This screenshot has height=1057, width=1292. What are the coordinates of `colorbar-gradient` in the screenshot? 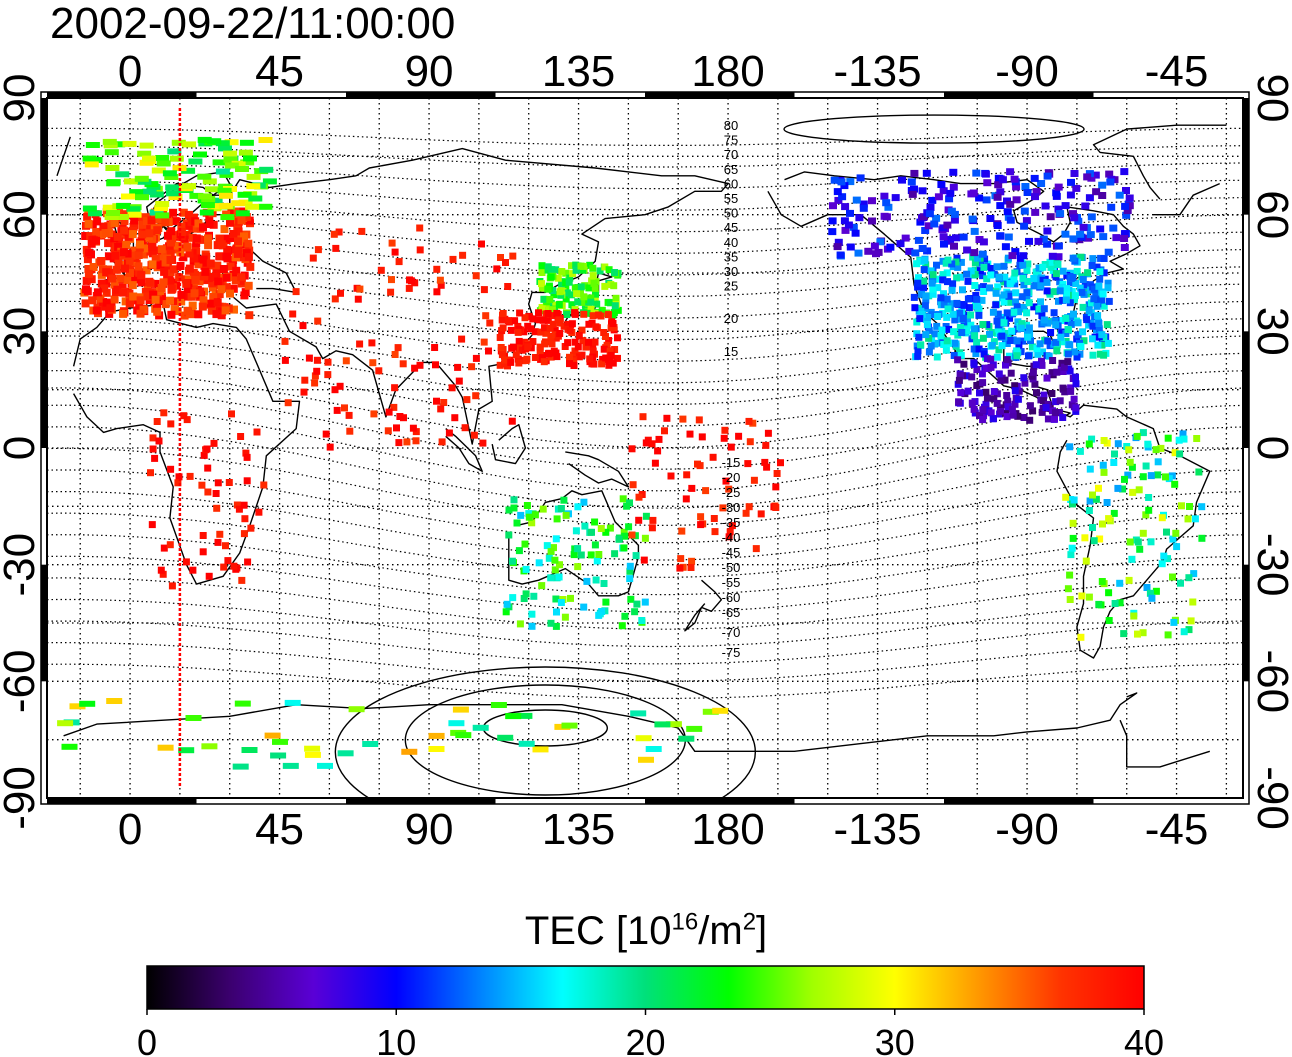 It's located at (645, 987).